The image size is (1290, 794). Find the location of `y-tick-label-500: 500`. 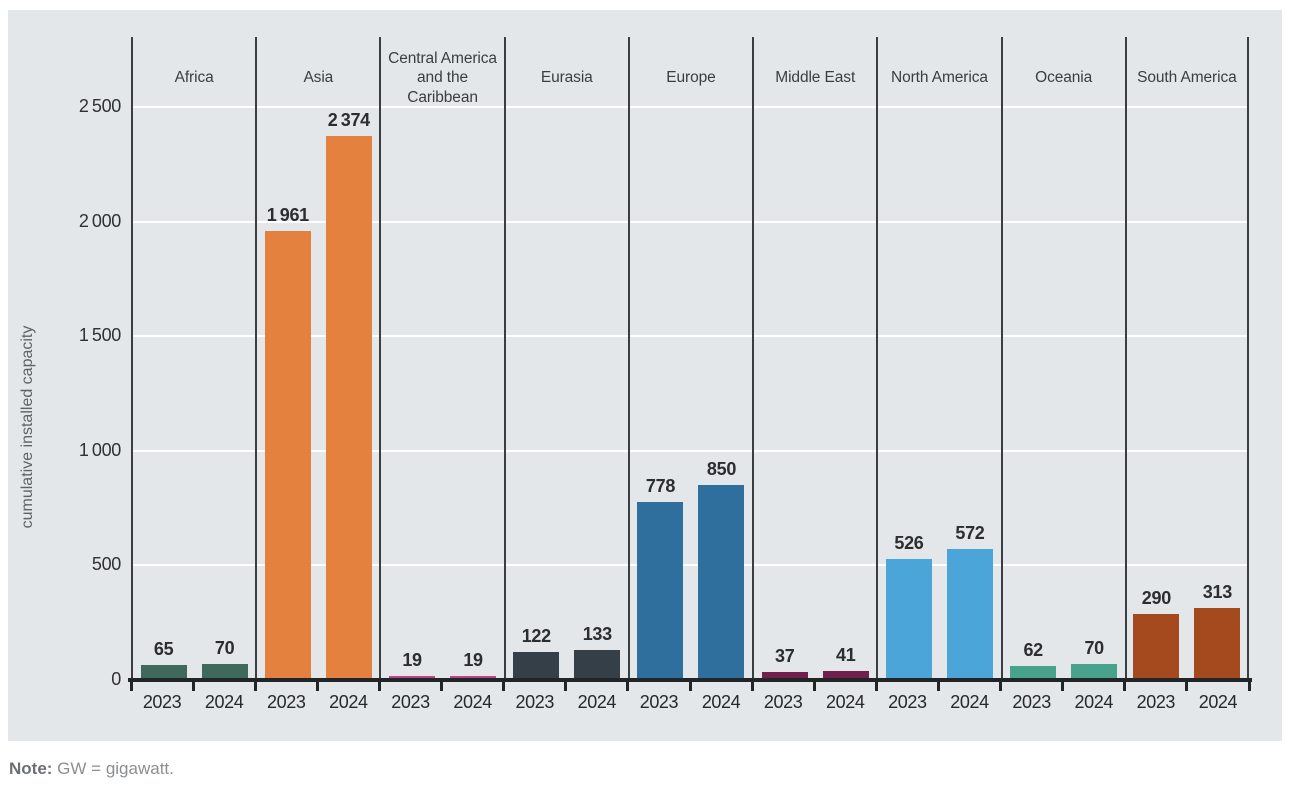

y-tick-label-500: 500 is located at coordinates (106, 564).